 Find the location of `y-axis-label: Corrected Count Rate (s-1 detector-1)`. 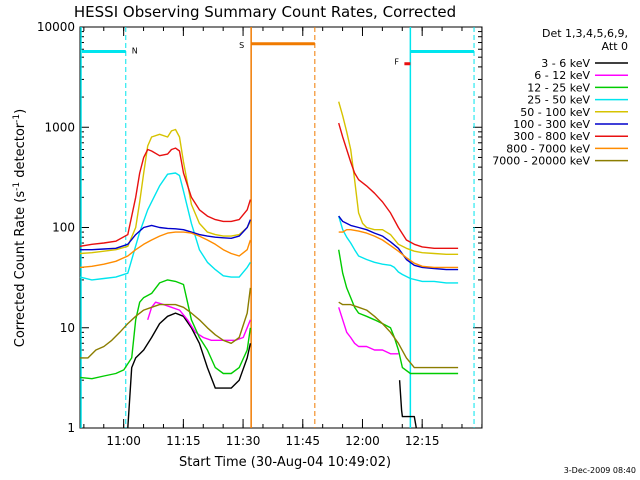

y-axis-label: Corrected Count Rate (s-1 detector-1) is located at coordinates (20, 228).